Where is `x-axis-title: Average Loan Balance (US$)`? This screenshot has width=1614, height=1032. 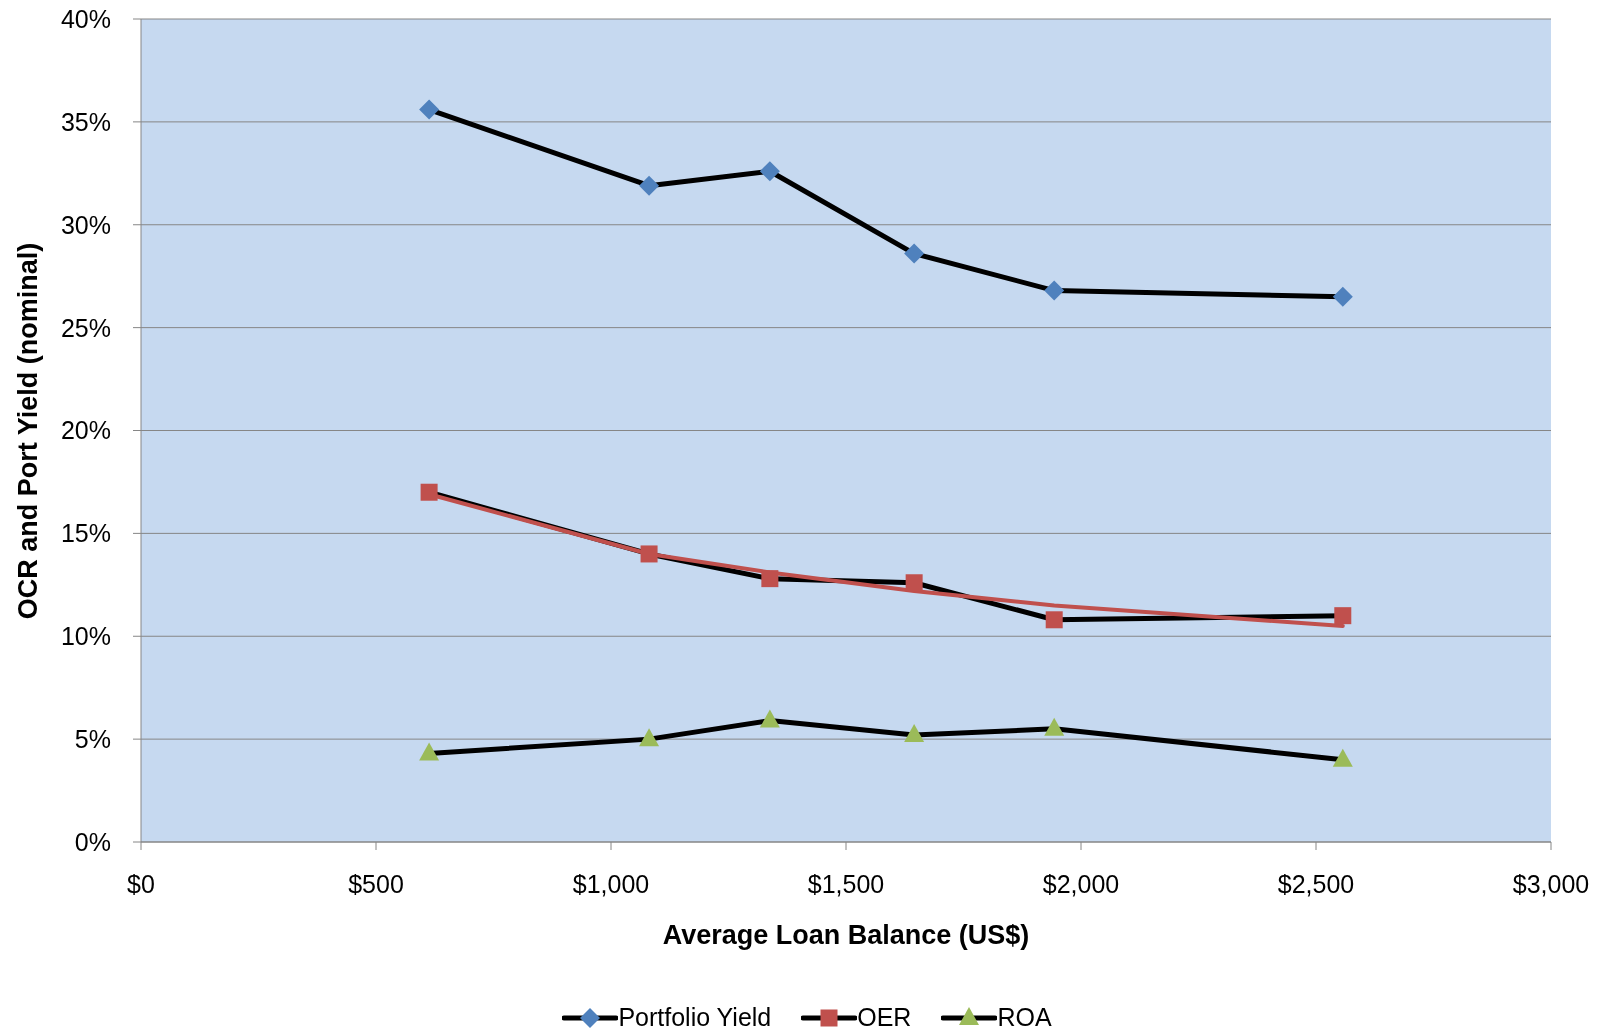
x-axis-title: Average Loan Balance (US$) is located at coordinates (846, 935).